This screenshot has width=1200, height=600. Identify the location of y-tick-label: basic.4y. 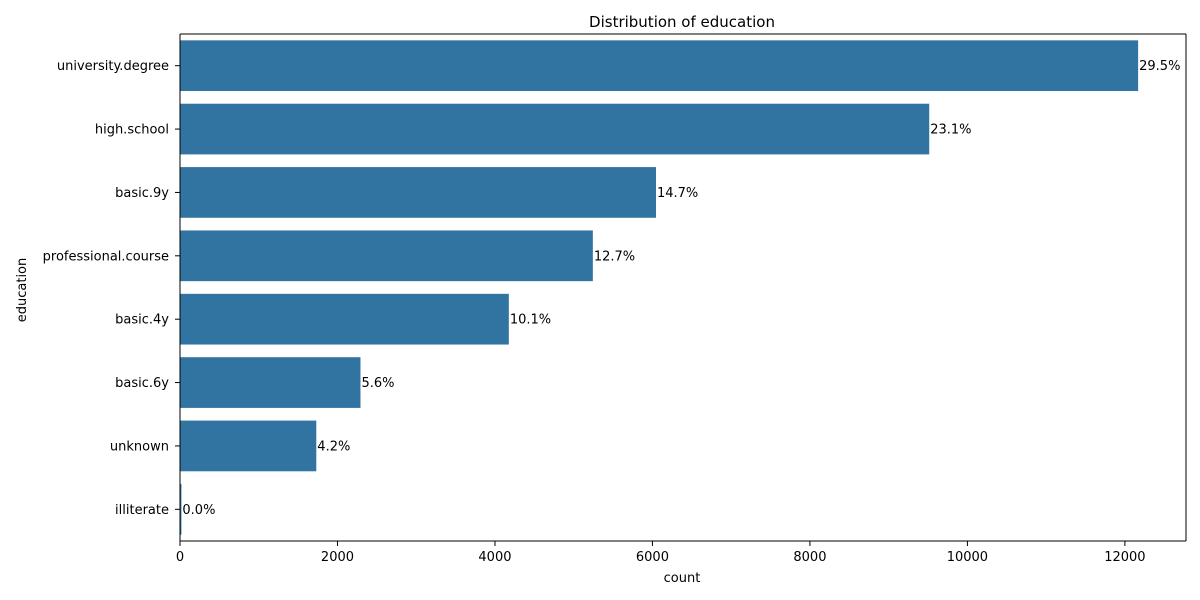
(142, 320).